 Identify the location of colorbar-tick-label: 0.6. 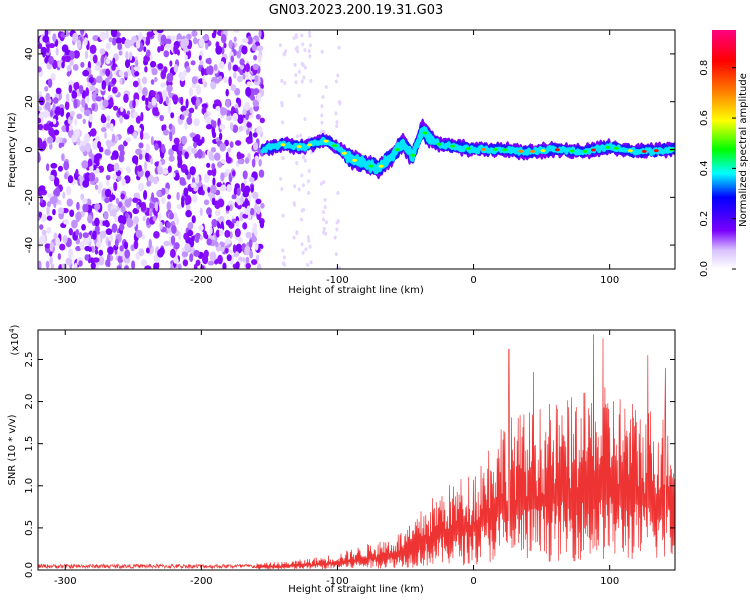
(704, 118).